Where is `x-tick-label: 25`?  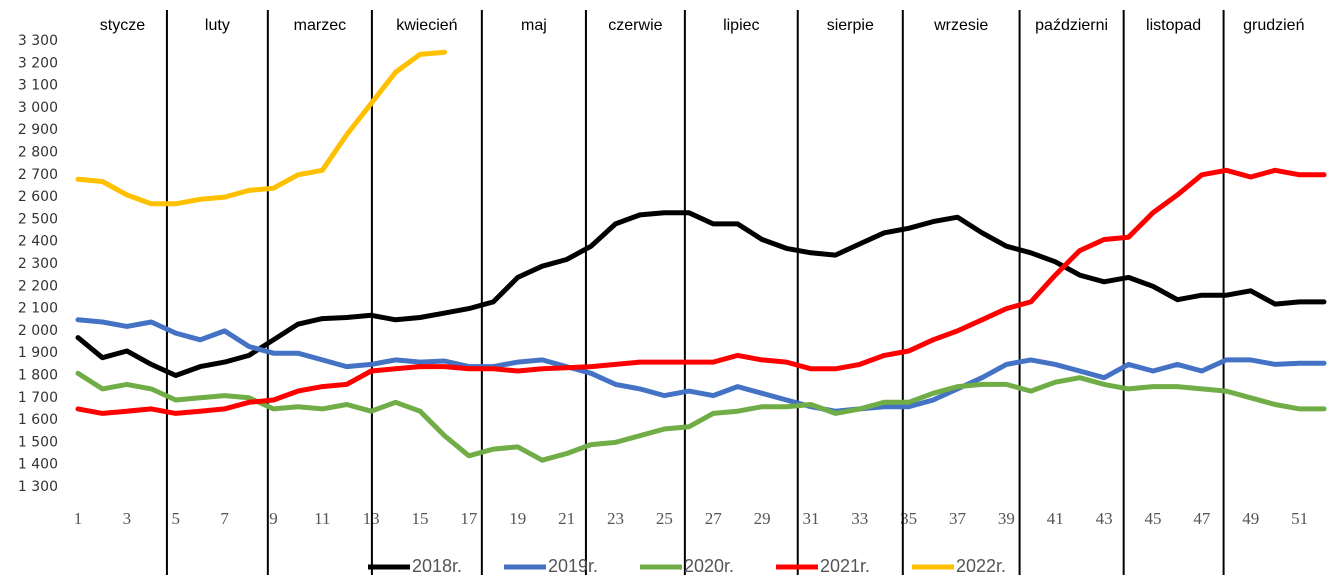 x-tick-label: 25 is located at coordinates (664, 518).